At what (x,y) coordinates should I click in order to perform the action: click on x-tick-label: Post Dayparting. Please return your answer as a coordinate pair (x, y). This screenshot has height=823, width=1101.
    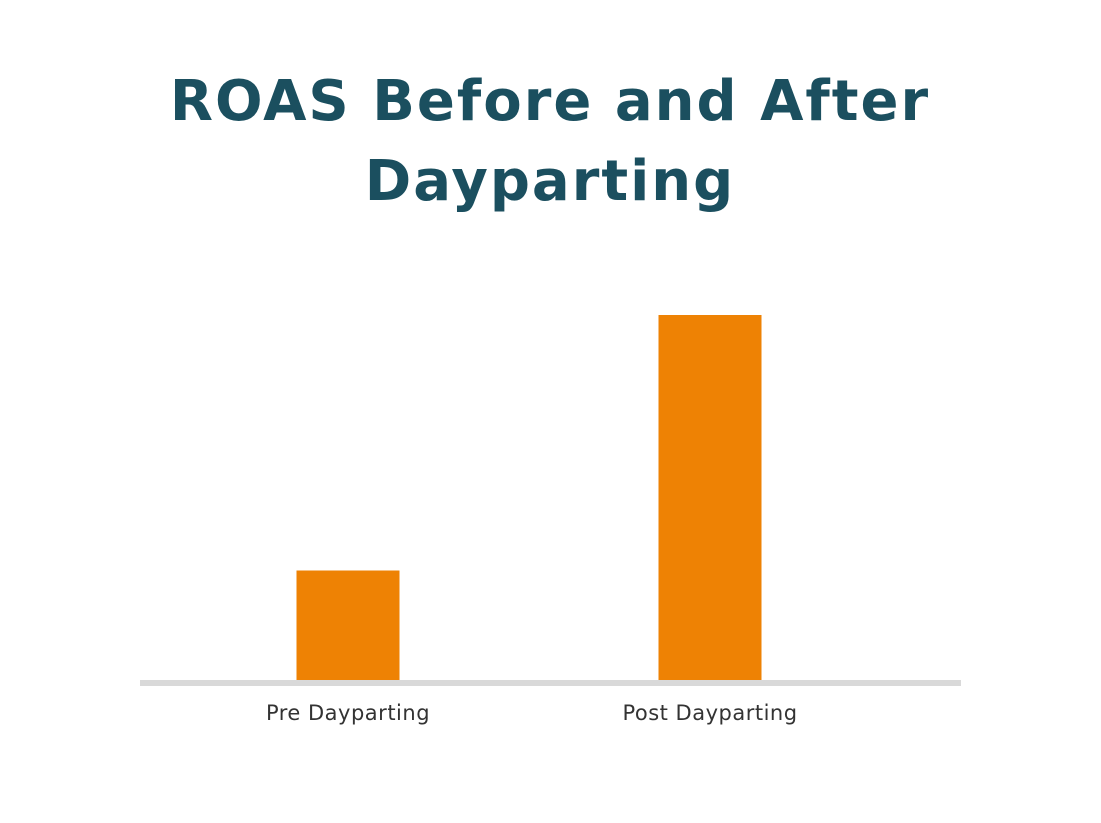
    Looking at the image, I should click on (709, 713).